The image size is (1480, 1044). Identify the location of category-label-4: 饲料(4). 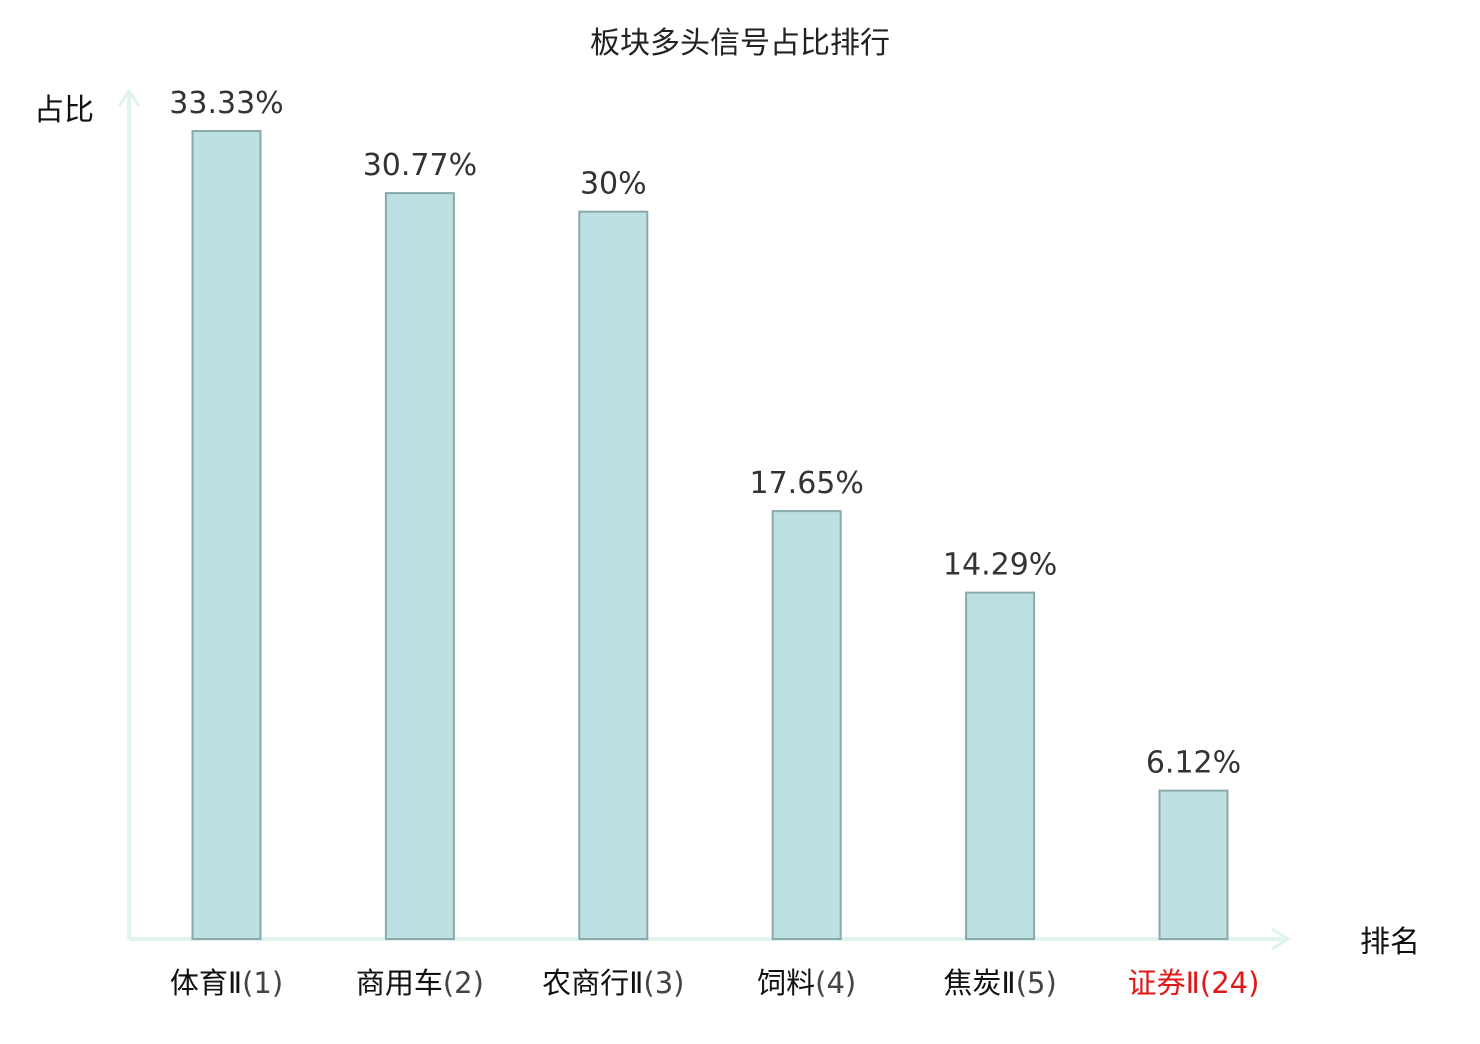
(806, 983).